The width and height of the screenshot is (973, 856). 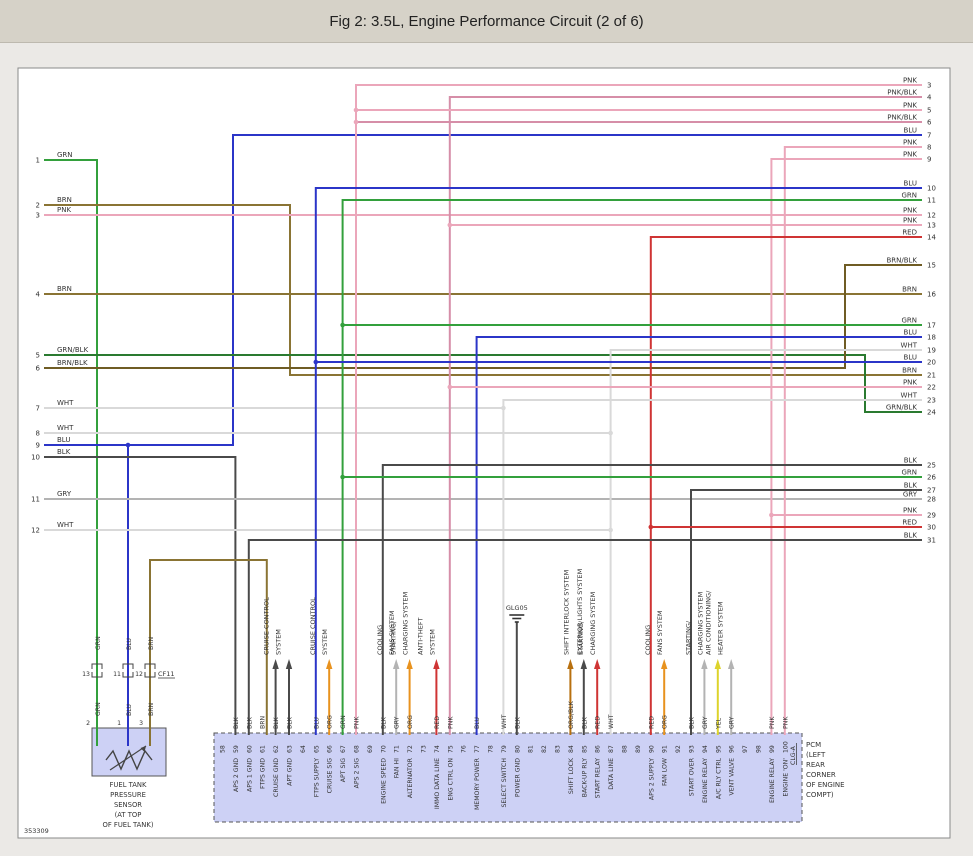 What do you see at coordinates (88, 723) in the screenshot?
I see `sensor-pin-number: 2` at bounding box center [88, 723].